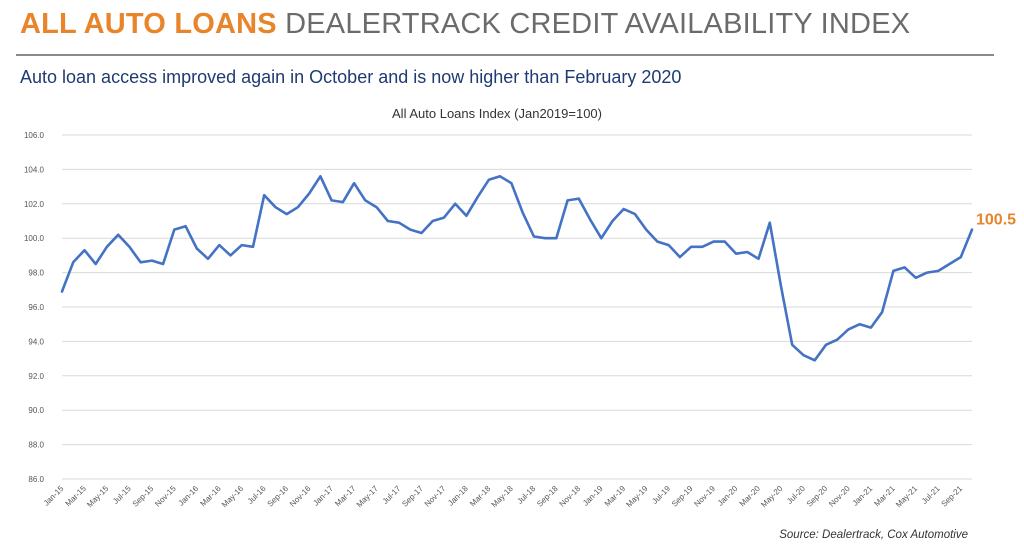 The width and height of the screenshot is (1024, 552). Describe the element at coordinates (148, 24) in the screenshot. I see `title-accent: ALL AUTO LOANS` at that location.